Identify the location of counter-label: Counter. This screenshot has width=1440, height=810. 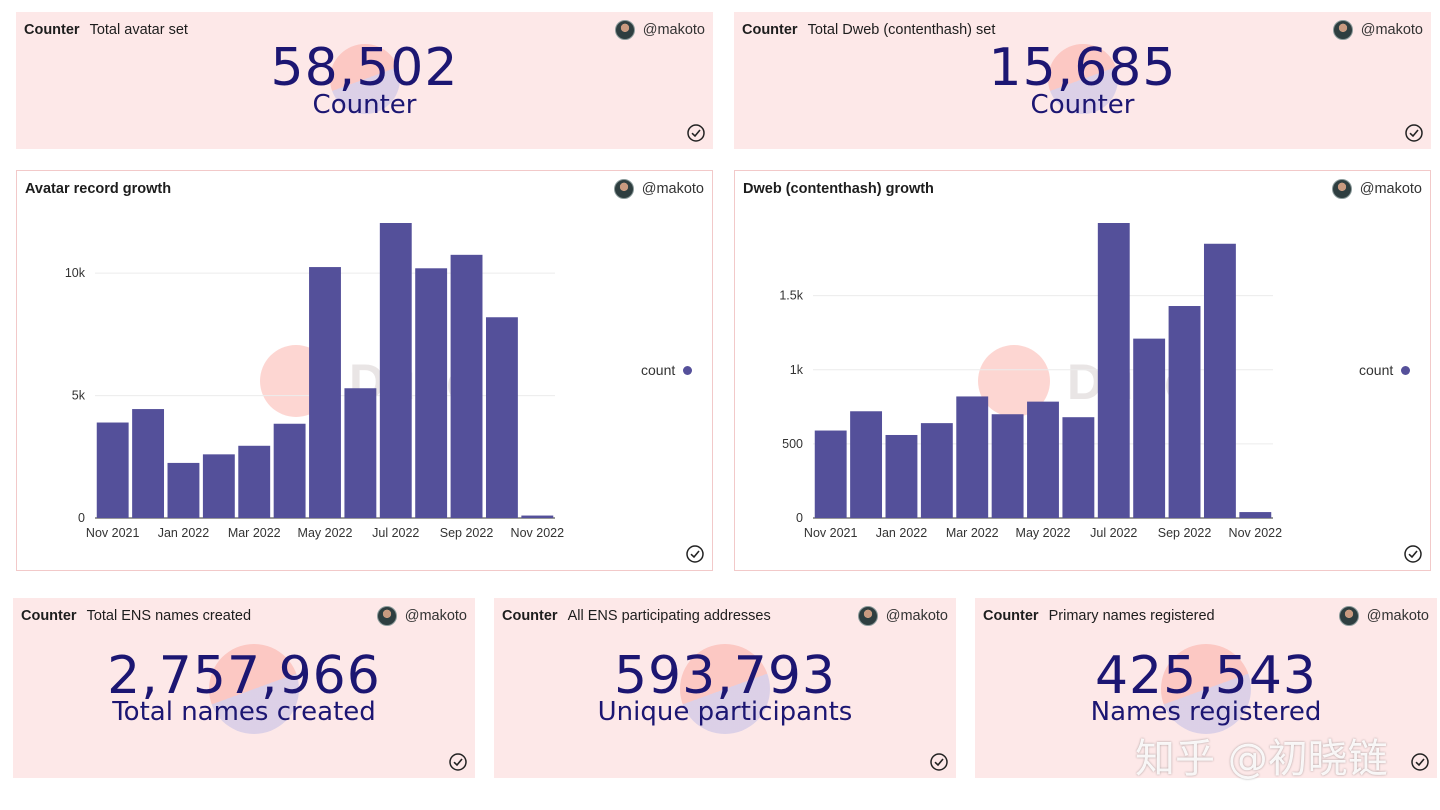
(1082, 105).